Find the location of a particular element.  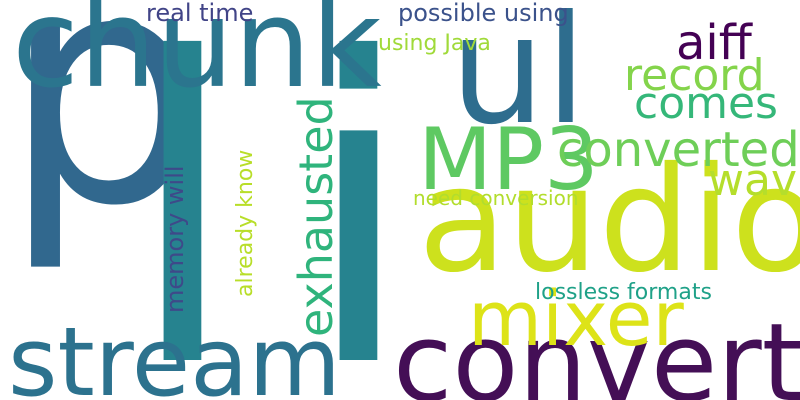

word-lossless-formats: lossless formats is located at coordinates (623, 292).